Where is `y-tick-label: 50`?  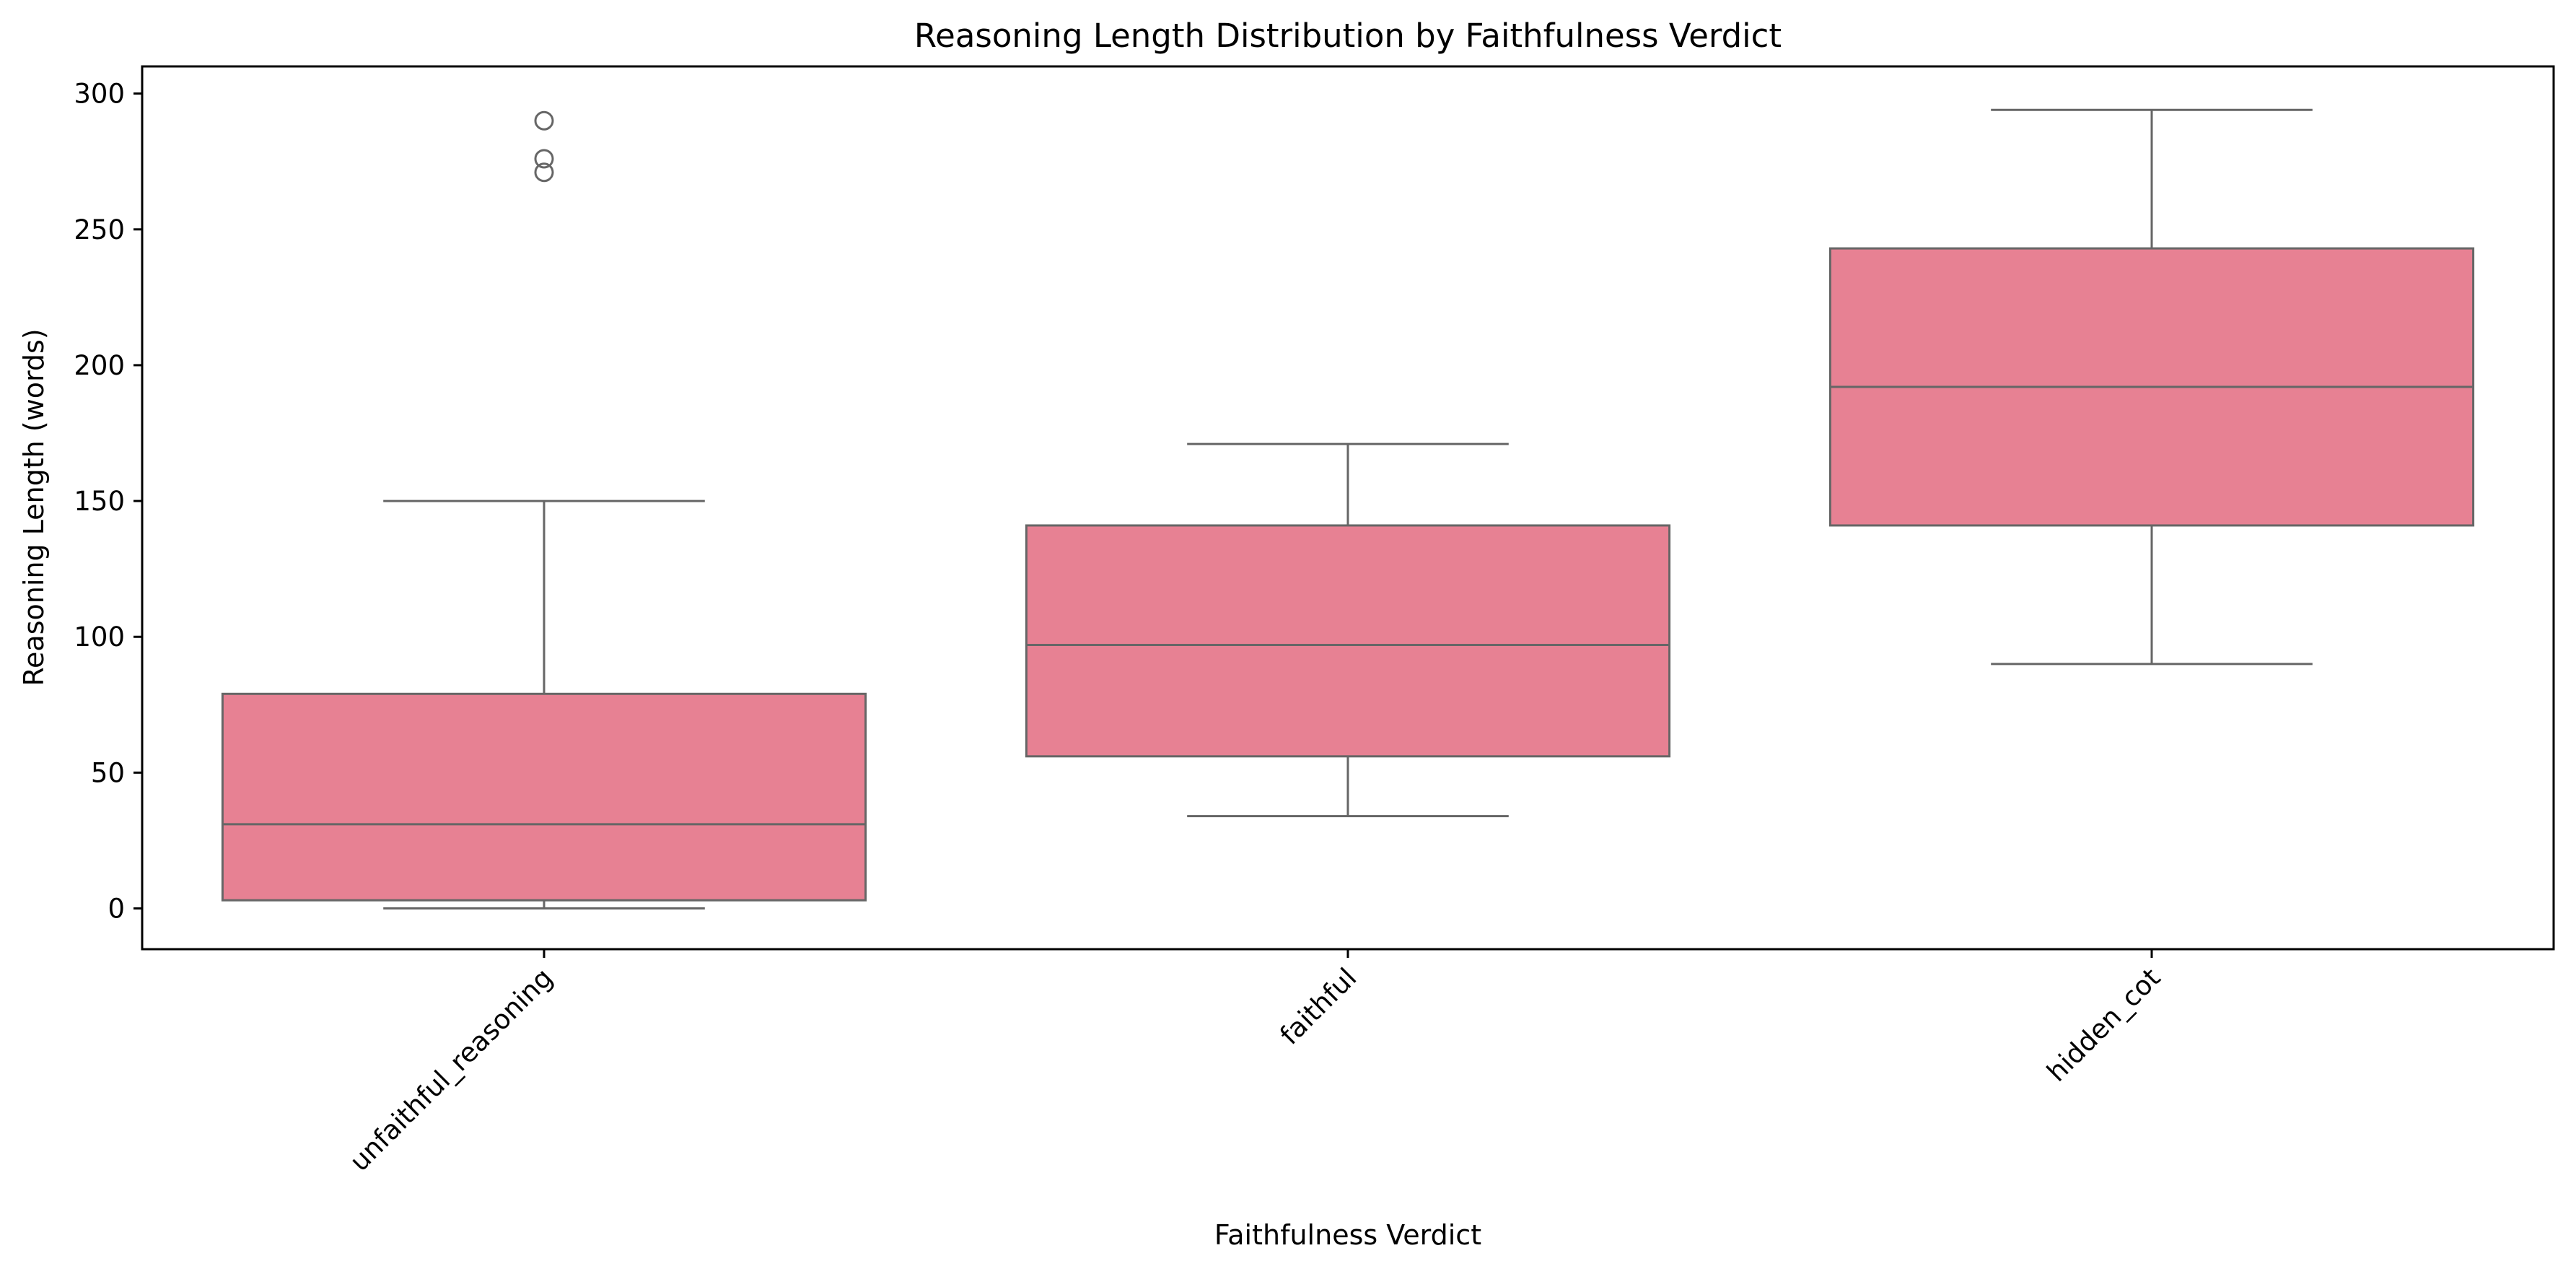
y-tick-label: 50 is located at coordinates (108, 772).